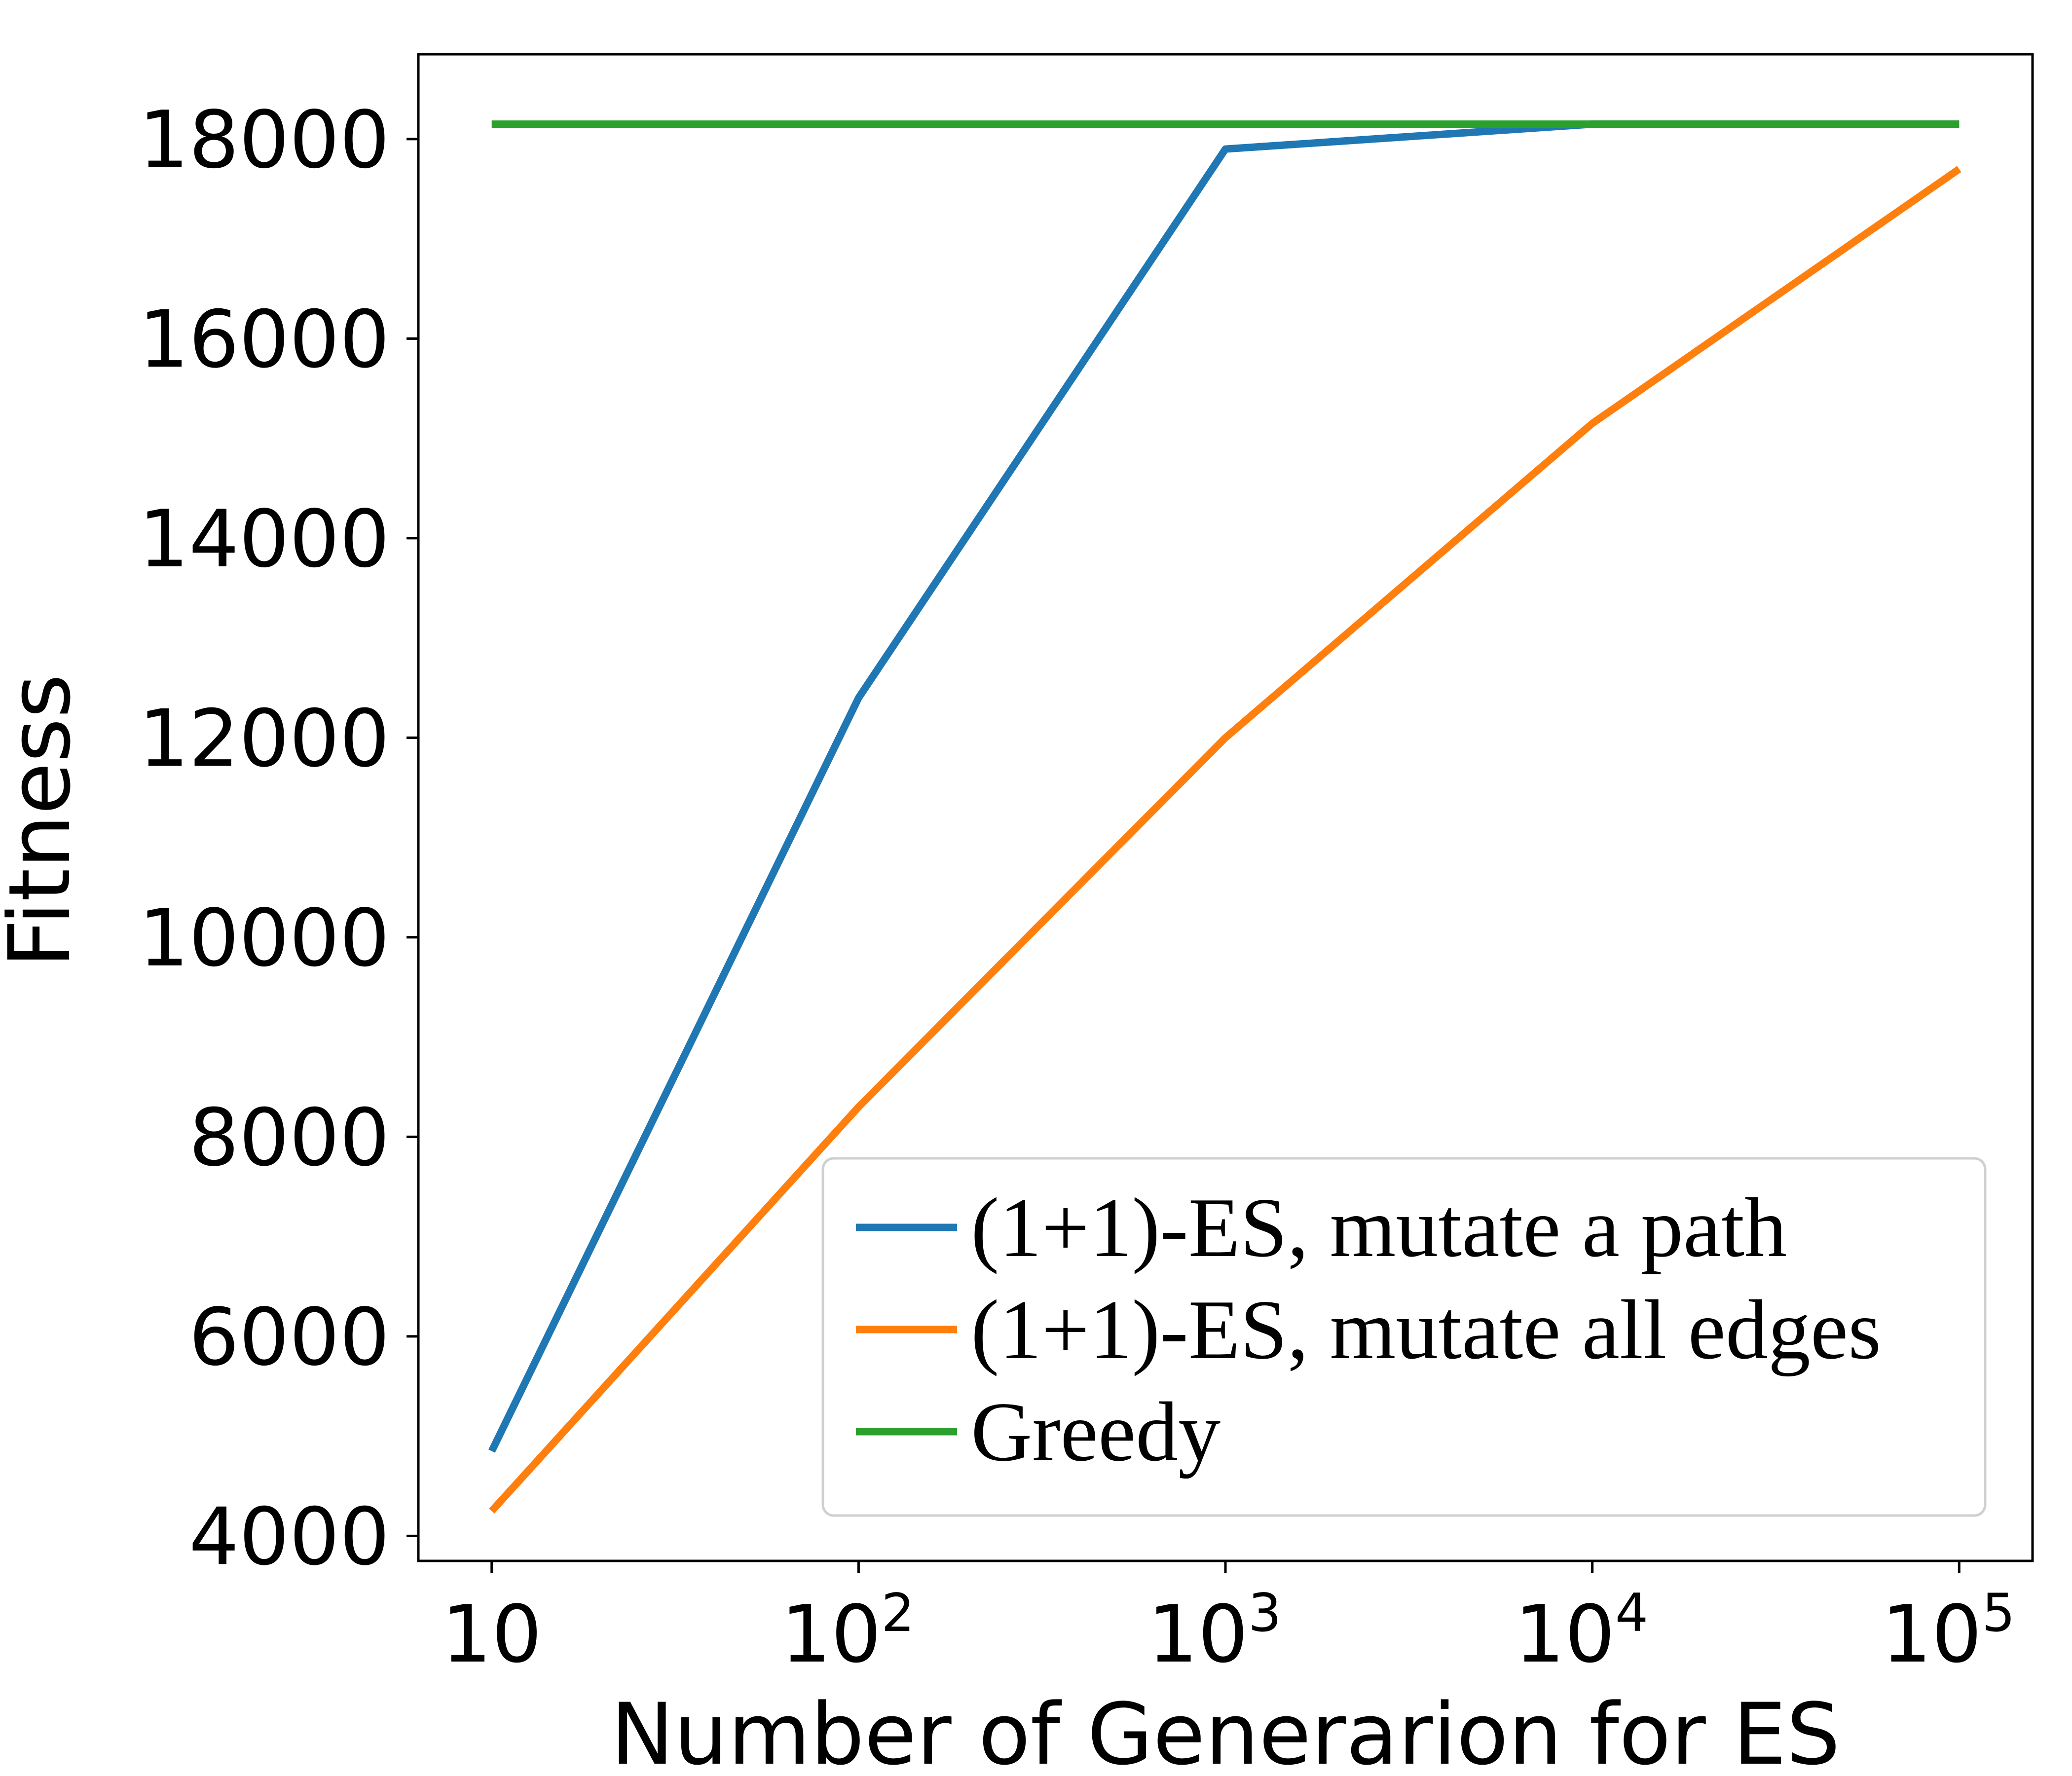 This screenshot has width=2072, height=1776. What do you see at coordinates (264, 738) in the screenshot?
I see `y-tick-label: 12000` at bounding box center [264, 738].